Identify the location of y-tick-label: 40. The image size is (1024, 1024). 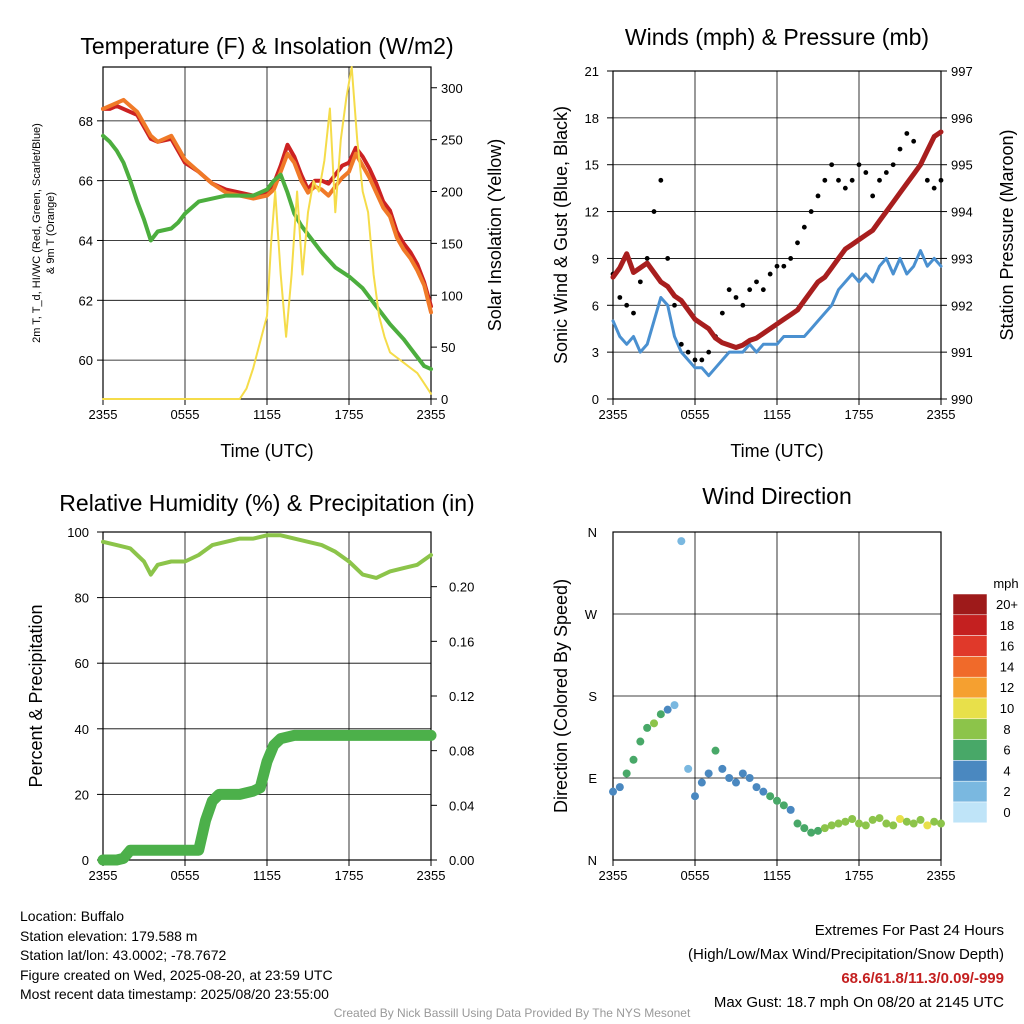
(82, 729).